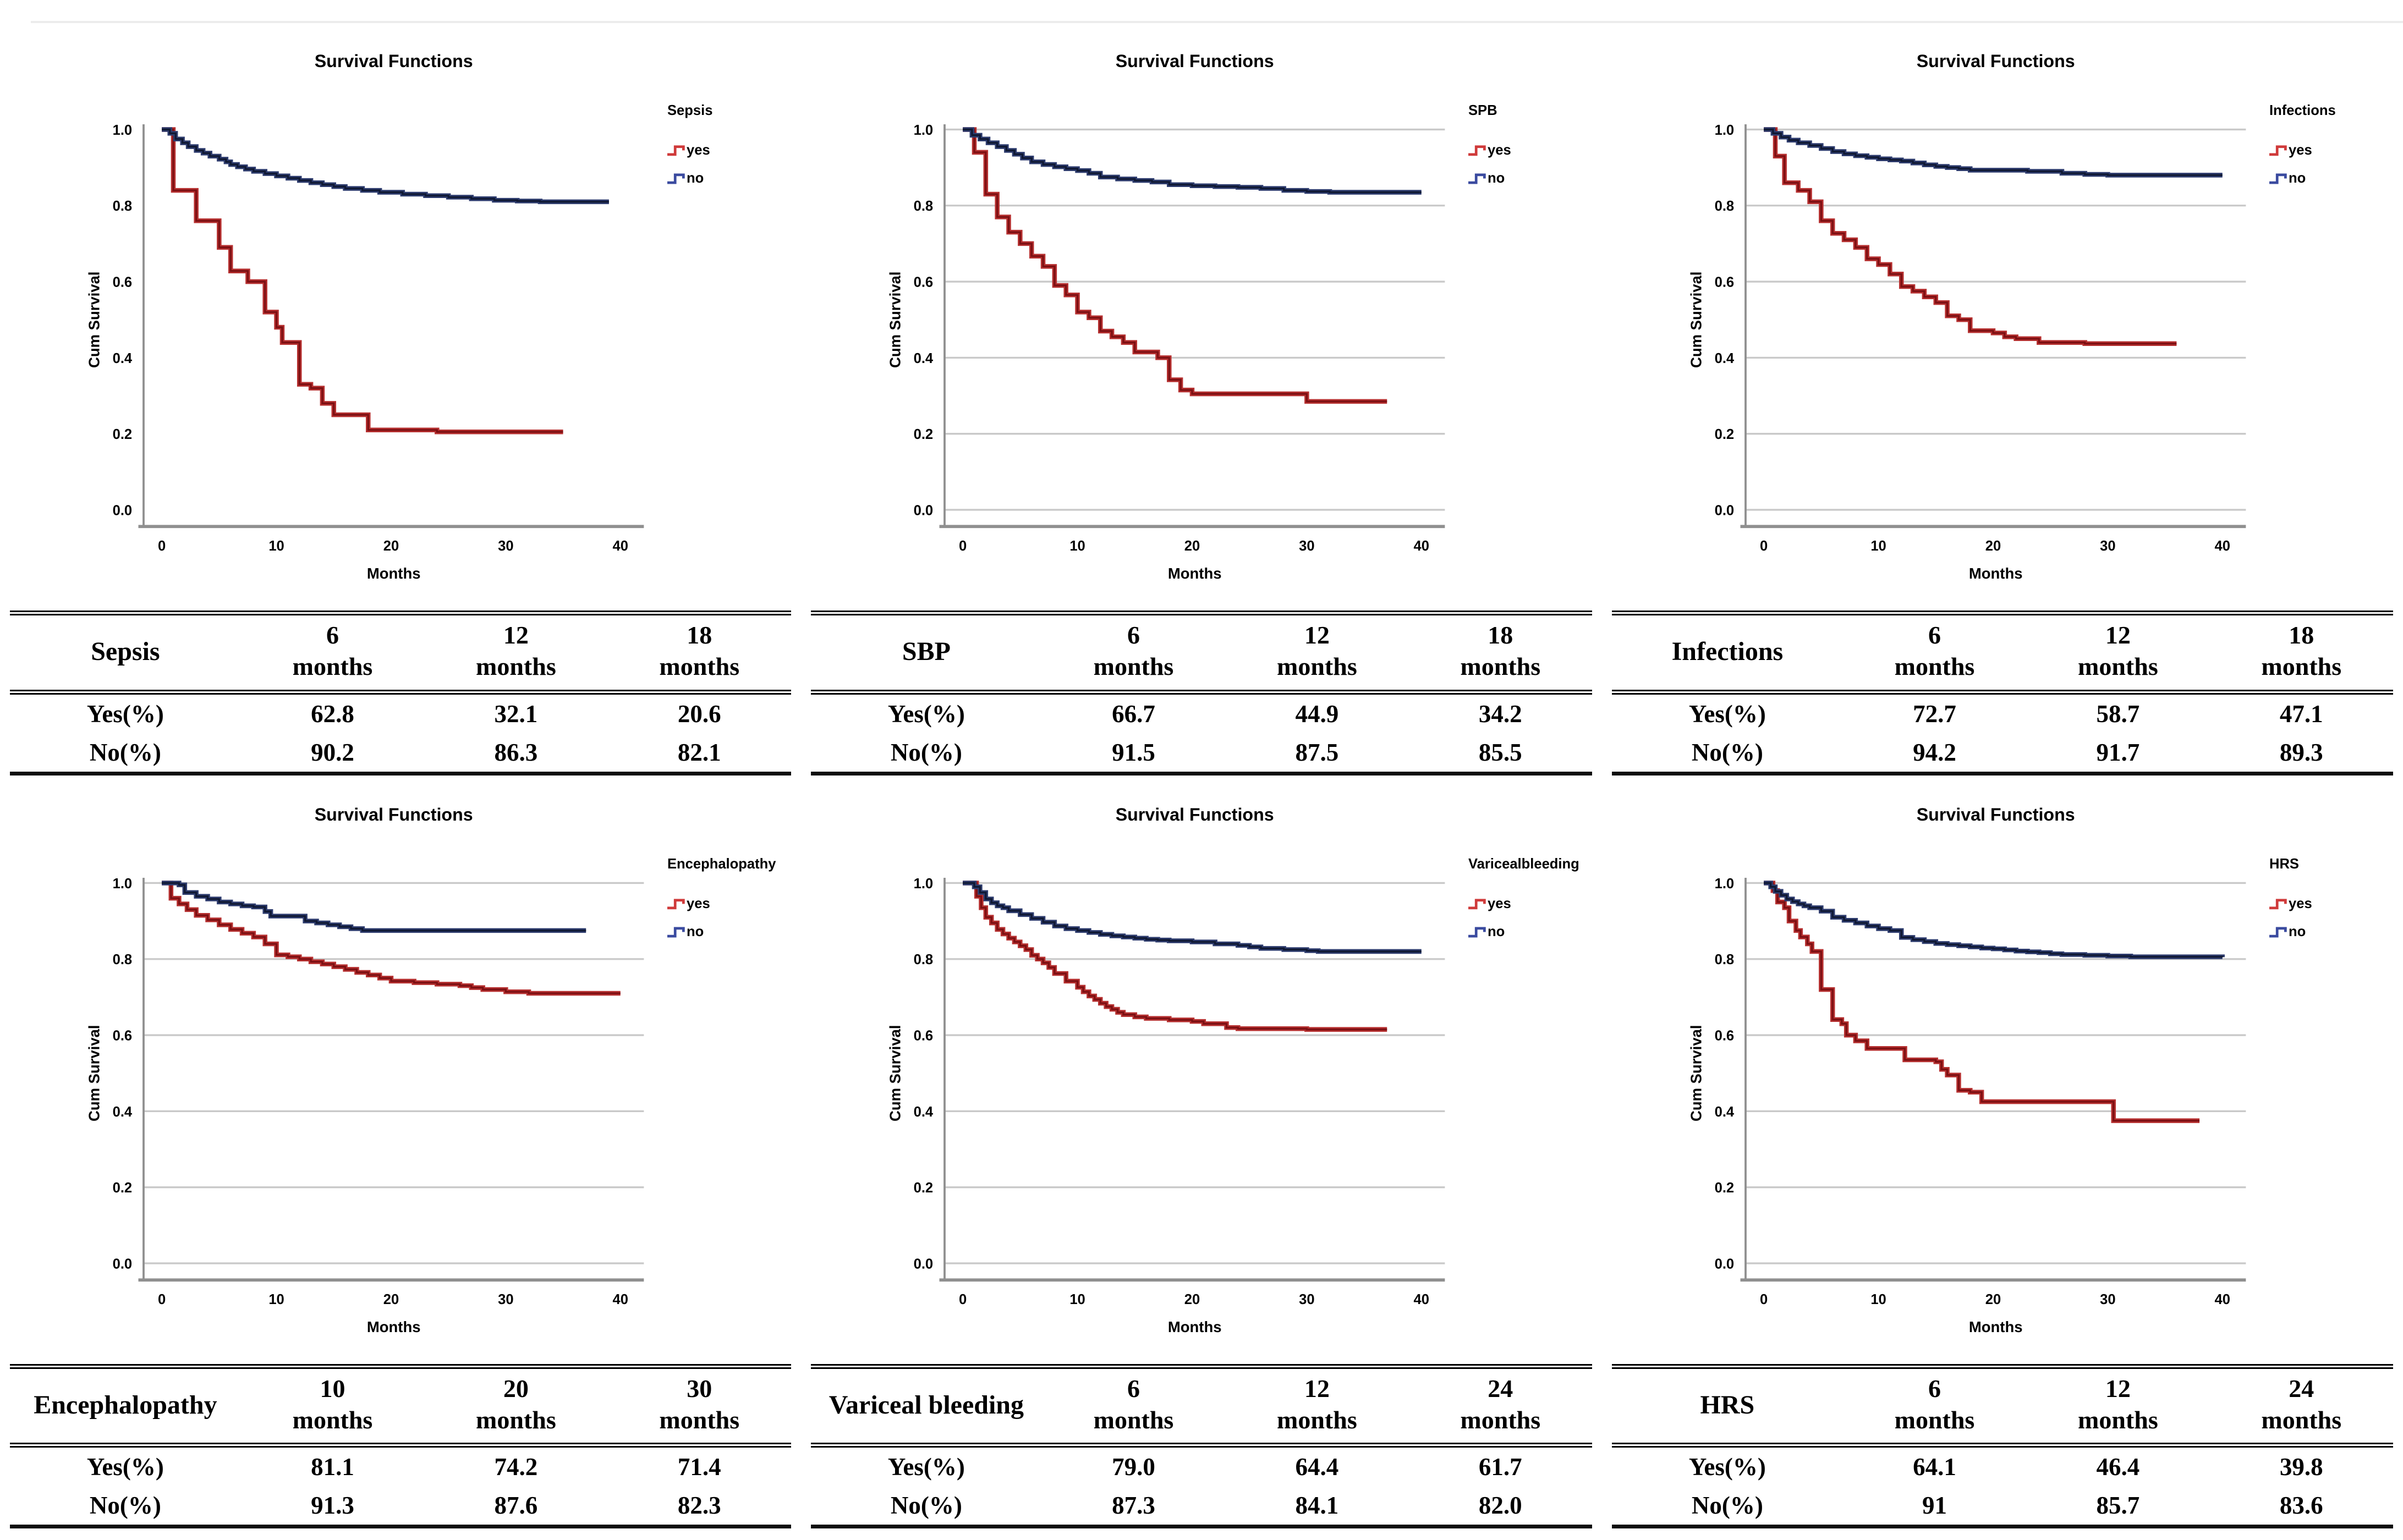 The width and height of the screenshot is (2403, 1540). Describe the element at coordinates (1201, 1466) in the screenshot. I see `table-row: Yes(%) 79.0 64.4 61.7` at that location.